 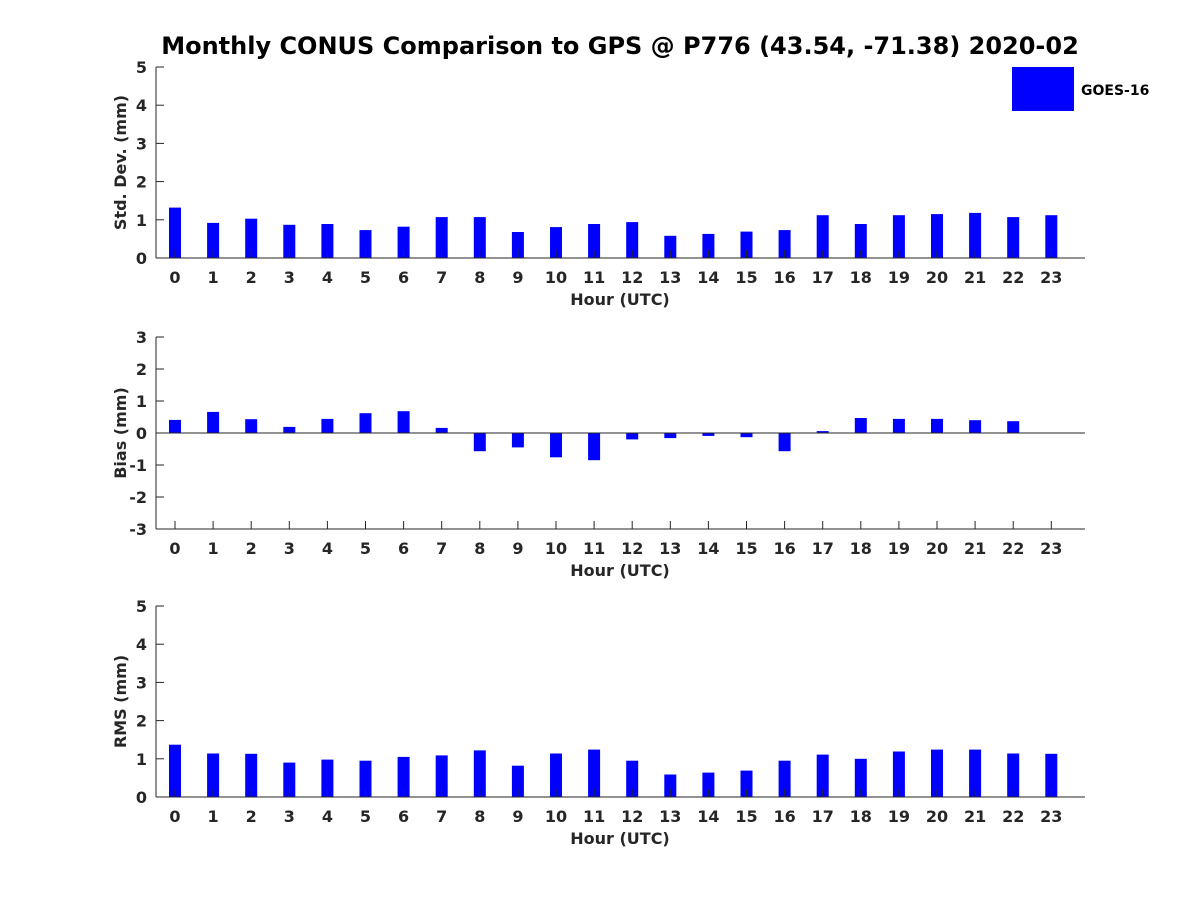 I want to click on rms-xtick-label: 9, so click(x=517, y=816).